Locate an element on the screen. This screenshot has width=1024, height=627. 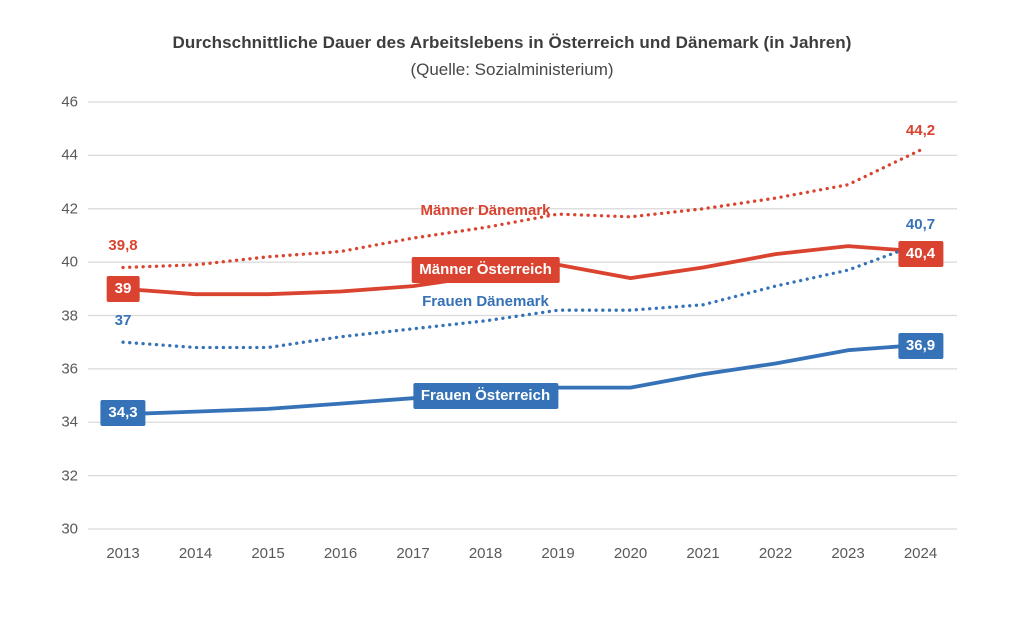
y-axis-tick-36: 36 is located at coordinates (69, 369).